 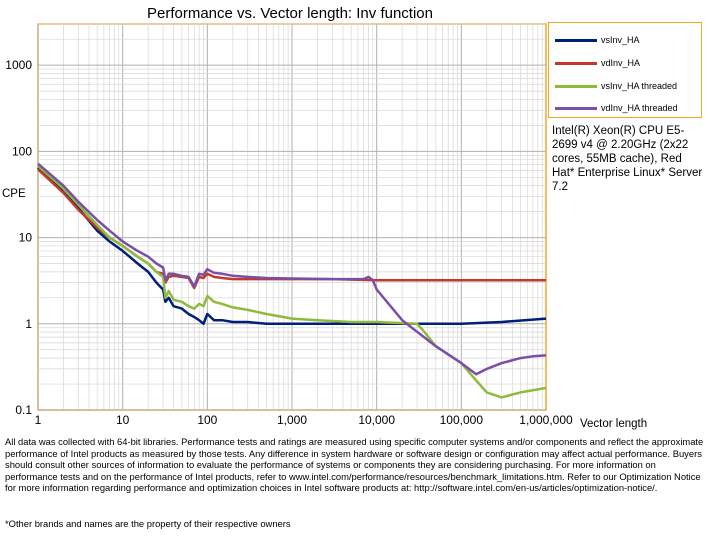 I want to click on x-tick-label: 10, so click(x=123, y=420).